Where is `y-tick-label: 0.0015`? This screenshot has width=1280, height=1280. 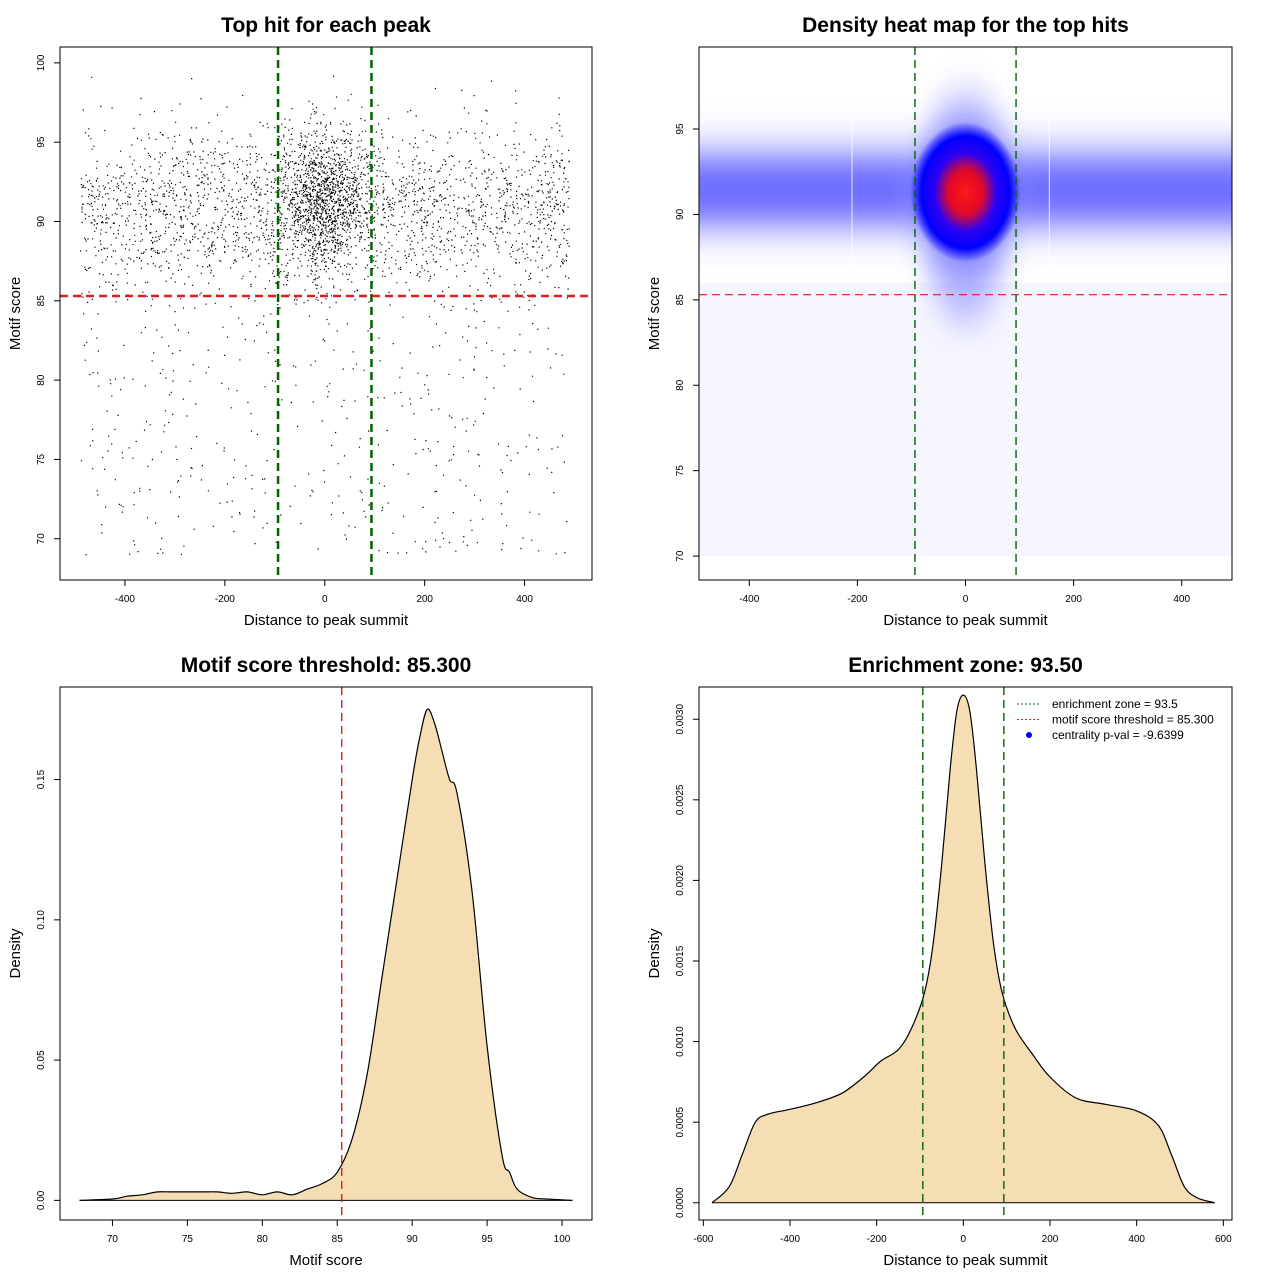
y-tick-label: 0.0015 is located at coordinates (680, 960).